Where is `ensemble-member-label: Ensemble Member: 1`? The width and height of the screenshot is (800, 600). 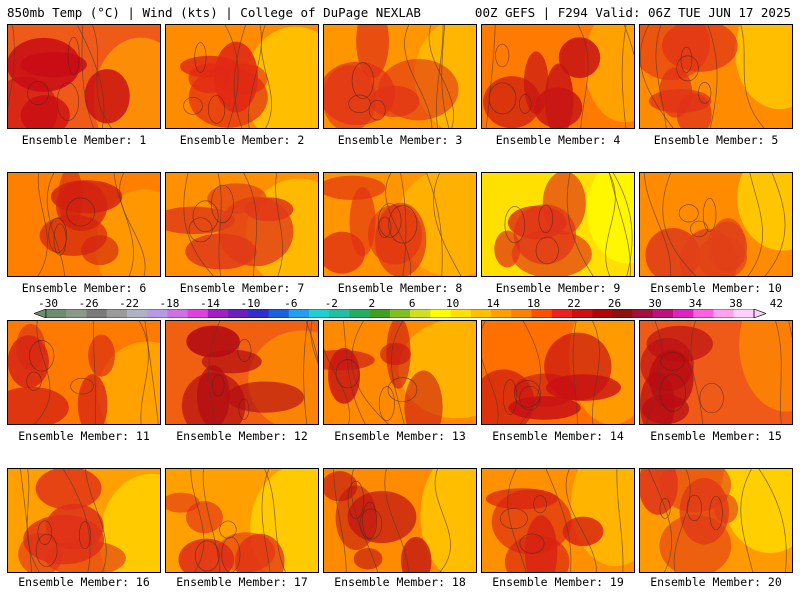
ensemble-member-label: Ensemble Member: 1 is located at coordinates (84, 140).